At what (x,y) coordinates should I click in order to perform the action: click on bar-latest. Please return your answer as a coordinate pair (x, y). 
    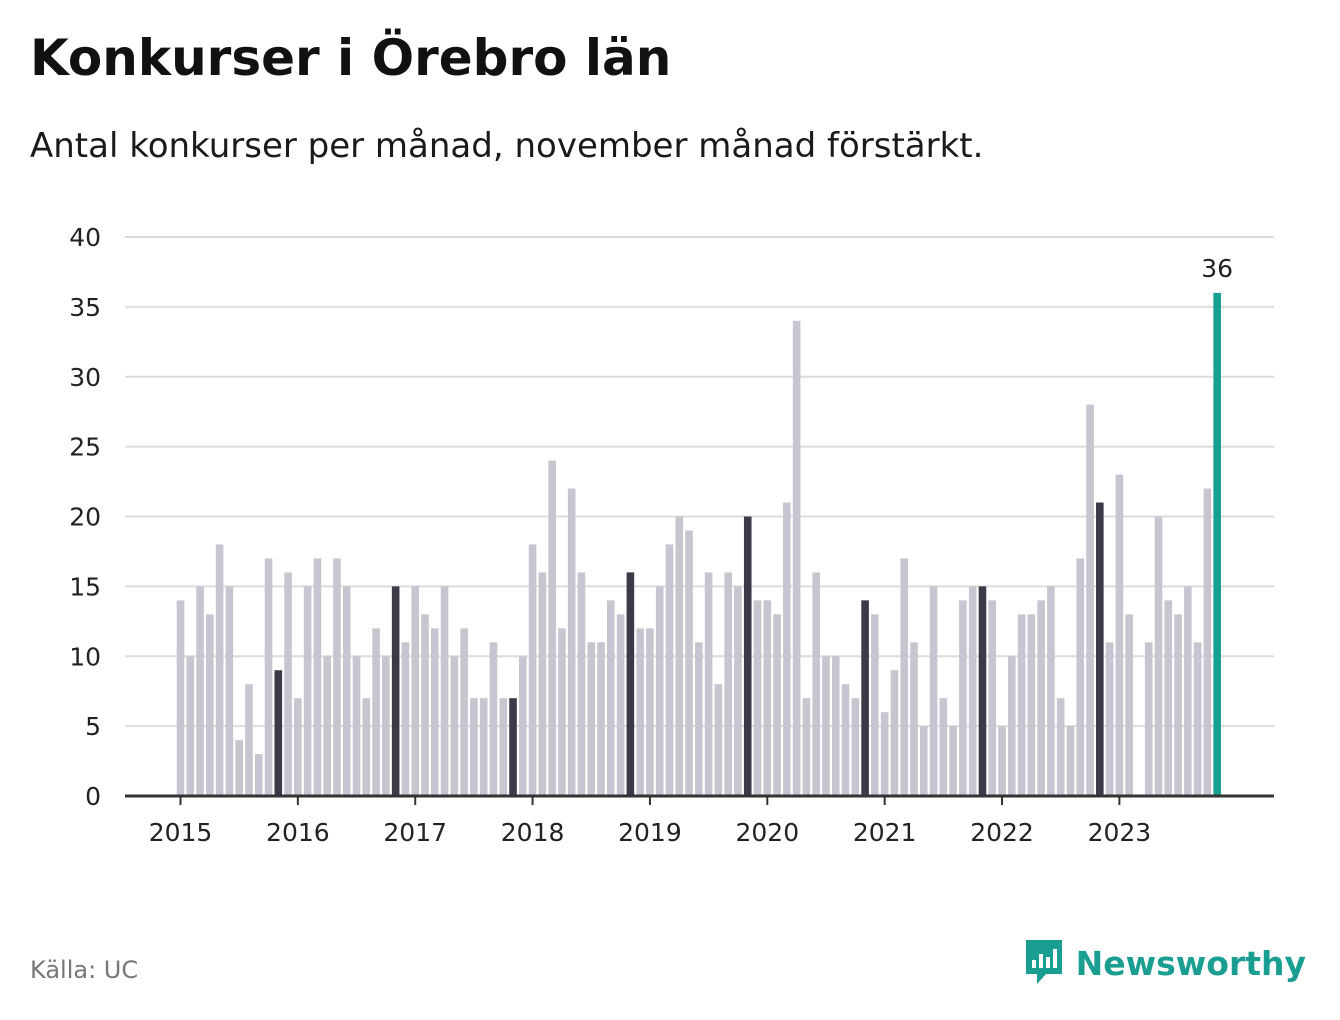
    Looking at the image, I should click on (1217, 544).